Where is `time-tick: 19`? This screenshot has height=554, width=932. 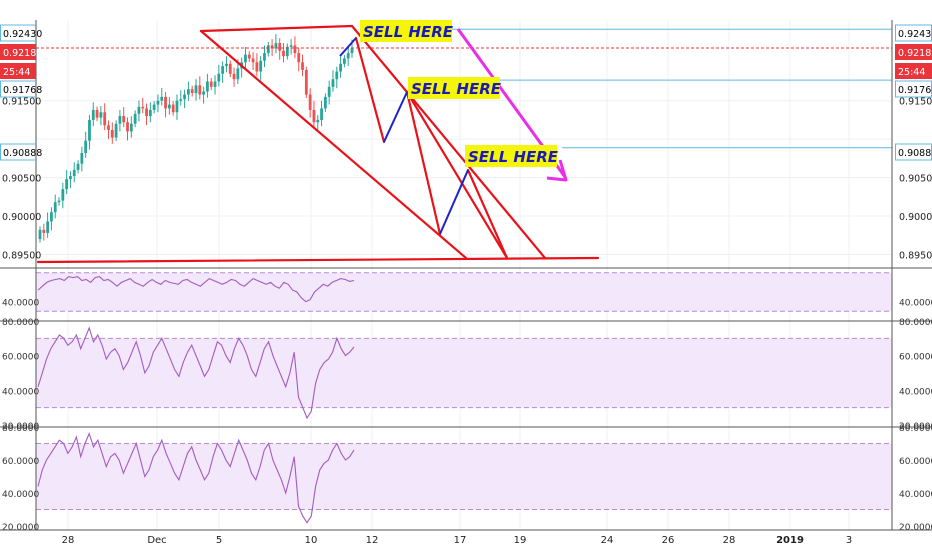
time-tick: 19 is located at coordinates (520, 540).